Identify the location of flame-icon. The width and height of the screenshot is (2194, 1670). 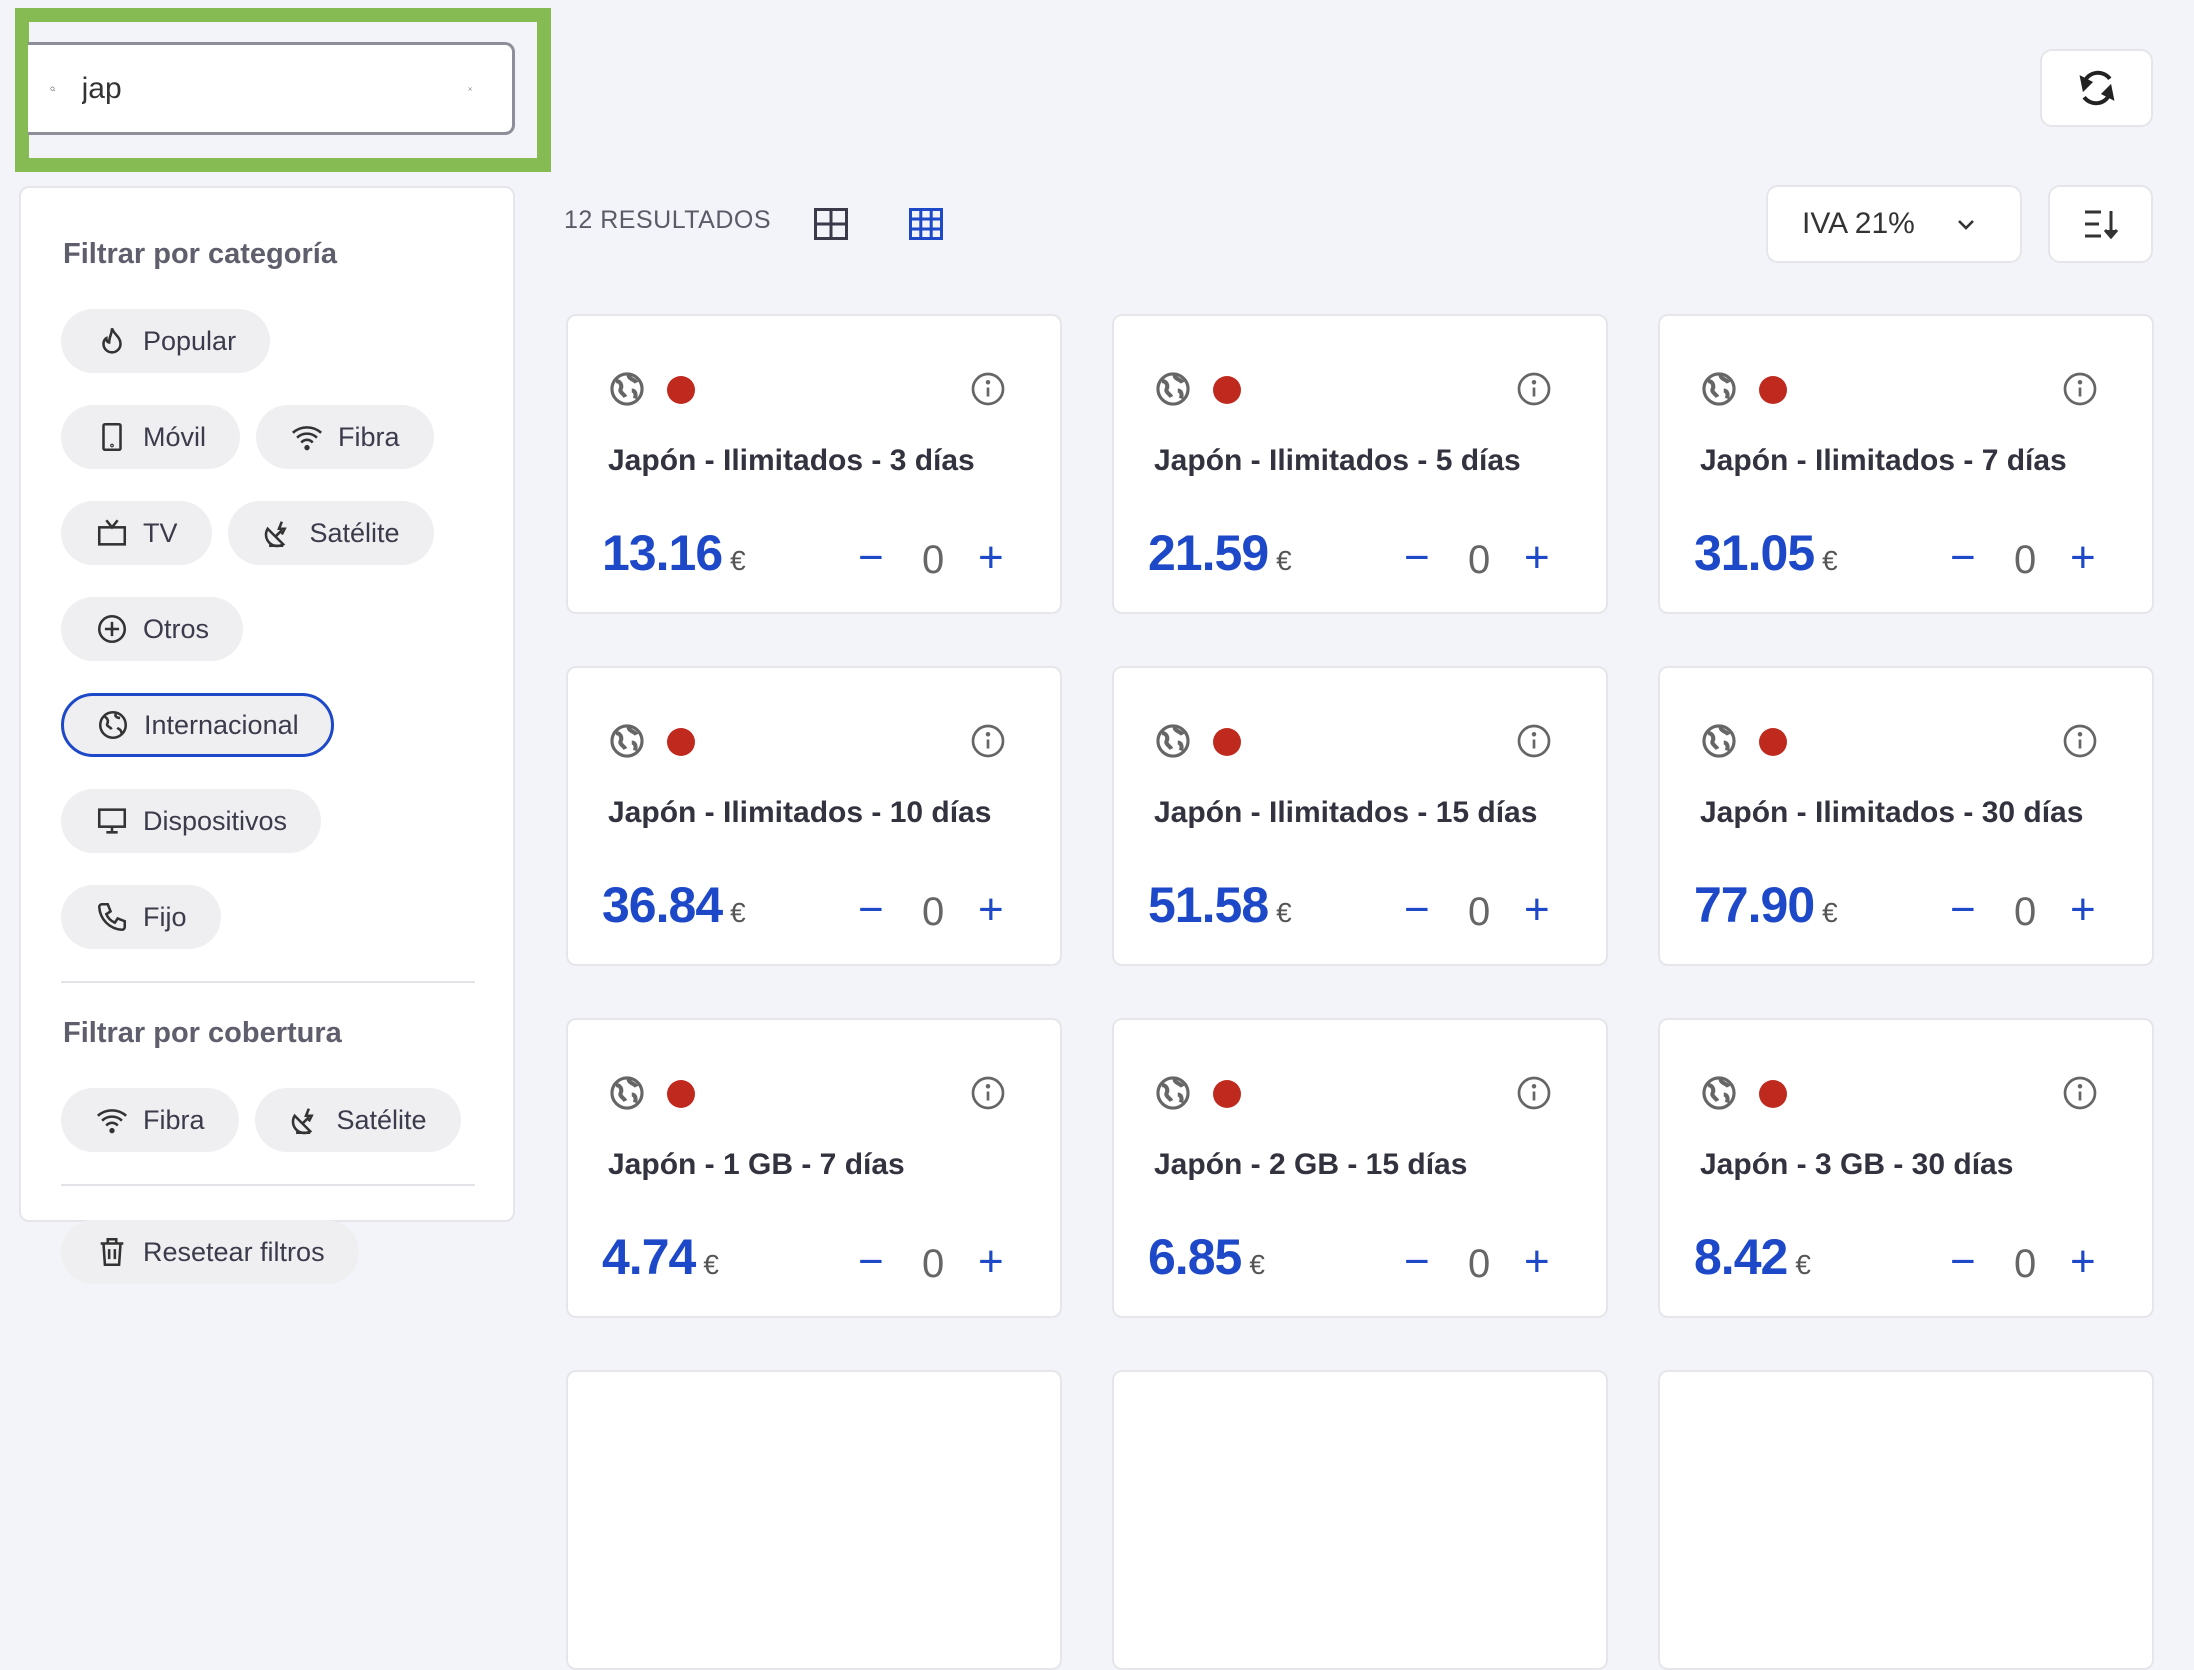
(112, 340).